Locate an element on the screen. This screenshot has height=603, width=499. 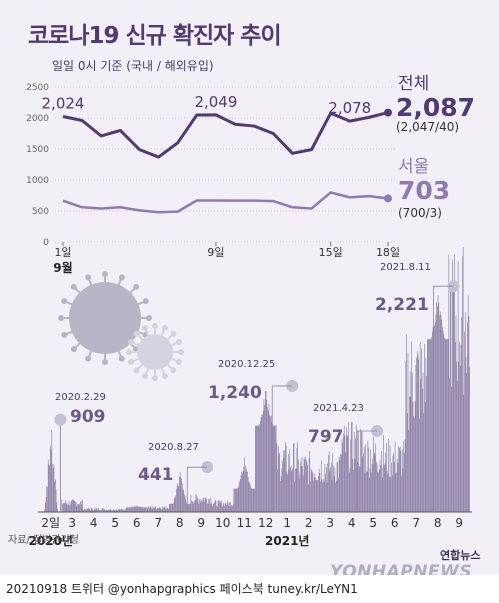
x-tick-label: 5 is located at coordinates (373, 523).